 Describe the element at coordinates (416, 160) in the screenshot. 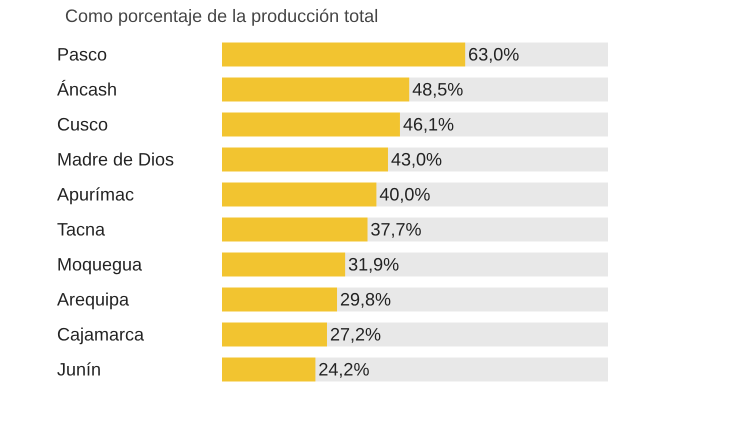

I see `data-label: 43,0%` at that location.